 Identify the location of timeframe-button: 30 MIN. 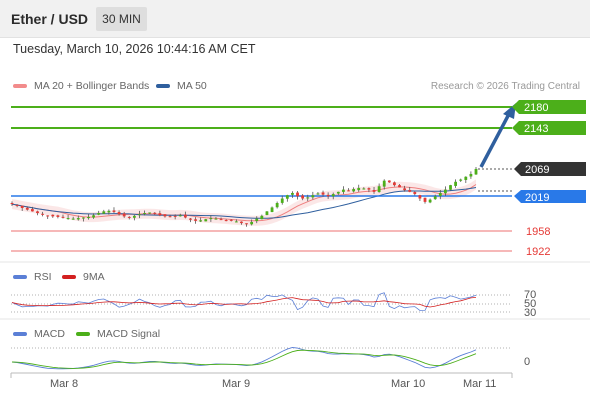
(121, 19).